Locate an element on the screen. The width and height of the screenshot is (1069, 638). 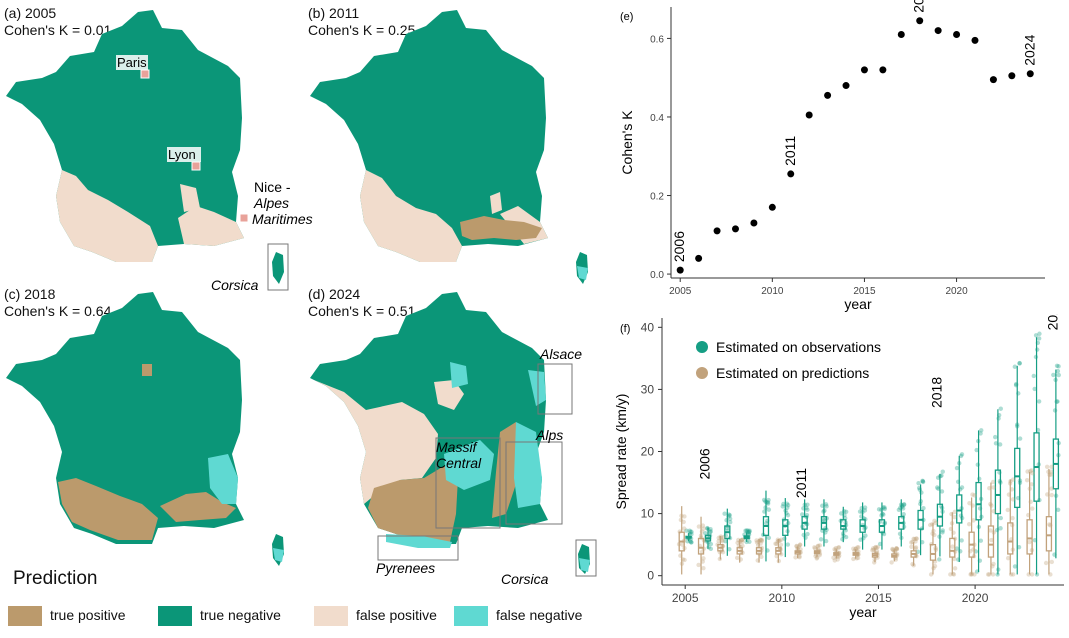
chart-e-annotation: 2011 is located at coordinates (790, 151).